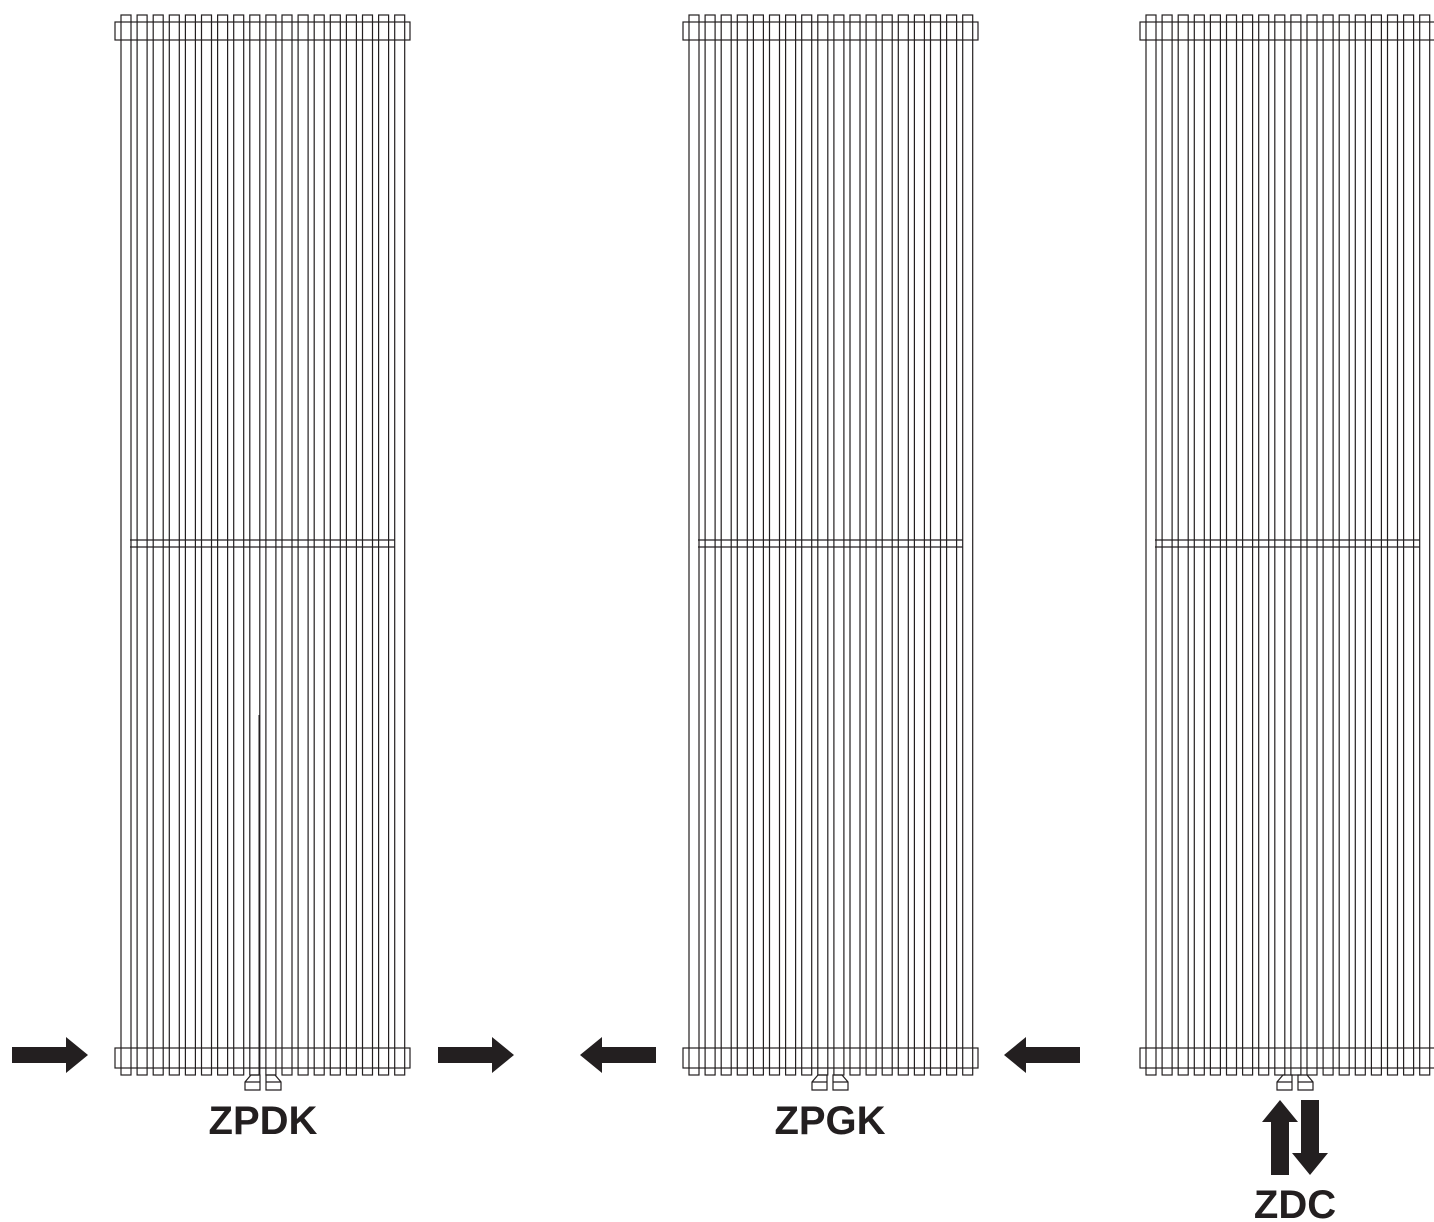 The width and height of the screenshot is (1434, 1222). Describe the element at coordinates (829, 1121) in the screenshot. I see `label: ZPGK` at that location.